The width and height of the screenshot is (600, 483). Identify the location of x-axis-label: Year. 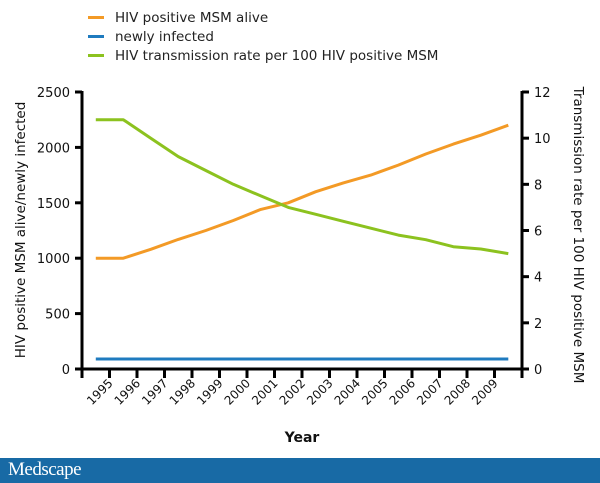
(302, 438).